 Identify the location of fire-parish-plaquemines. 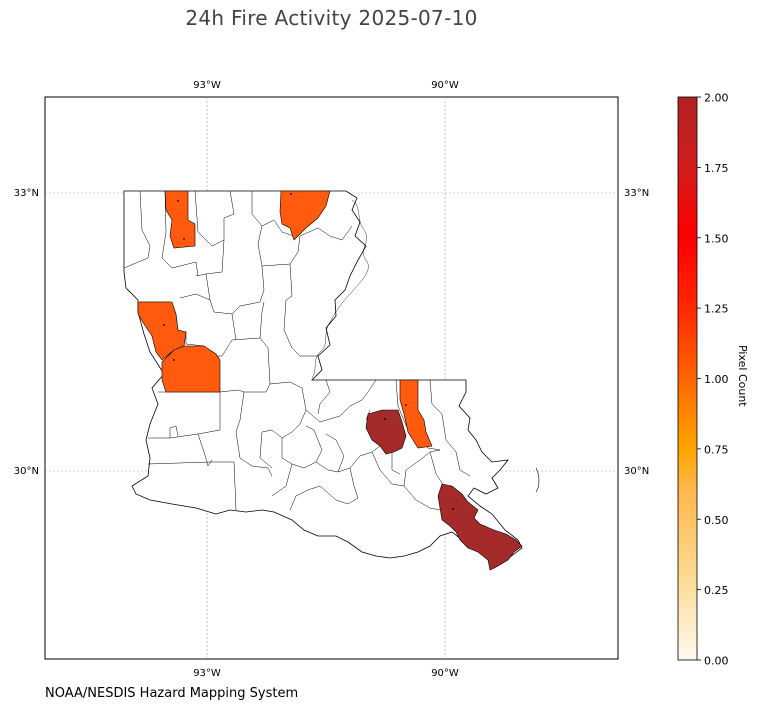
(480, 527).